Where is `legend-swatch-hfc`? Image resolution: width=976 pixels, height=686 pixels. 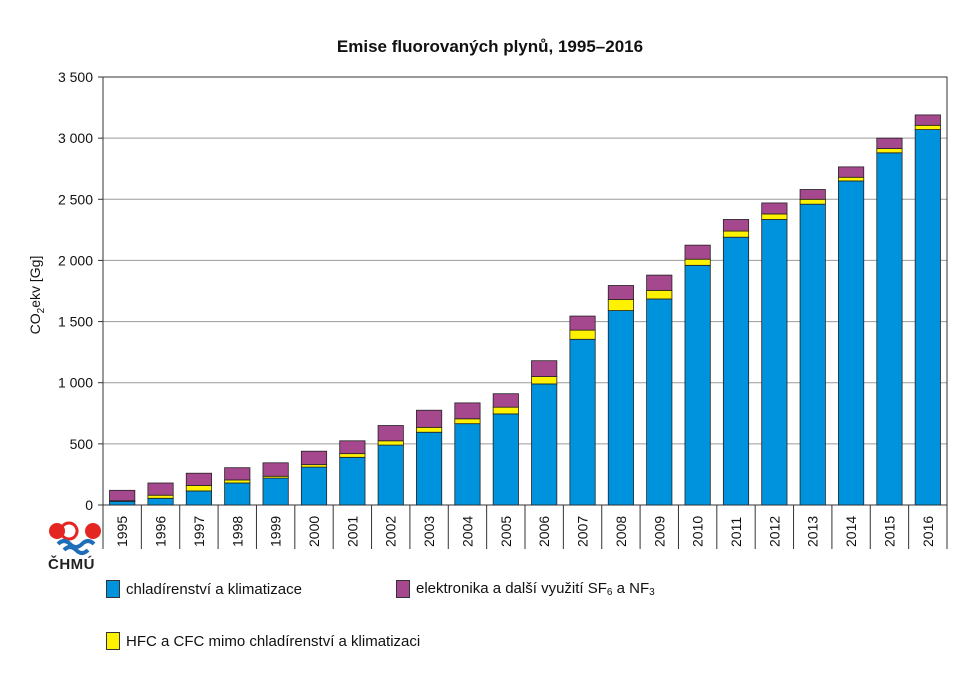 legend-swatch-hfc is located at coordinates (113, 641).